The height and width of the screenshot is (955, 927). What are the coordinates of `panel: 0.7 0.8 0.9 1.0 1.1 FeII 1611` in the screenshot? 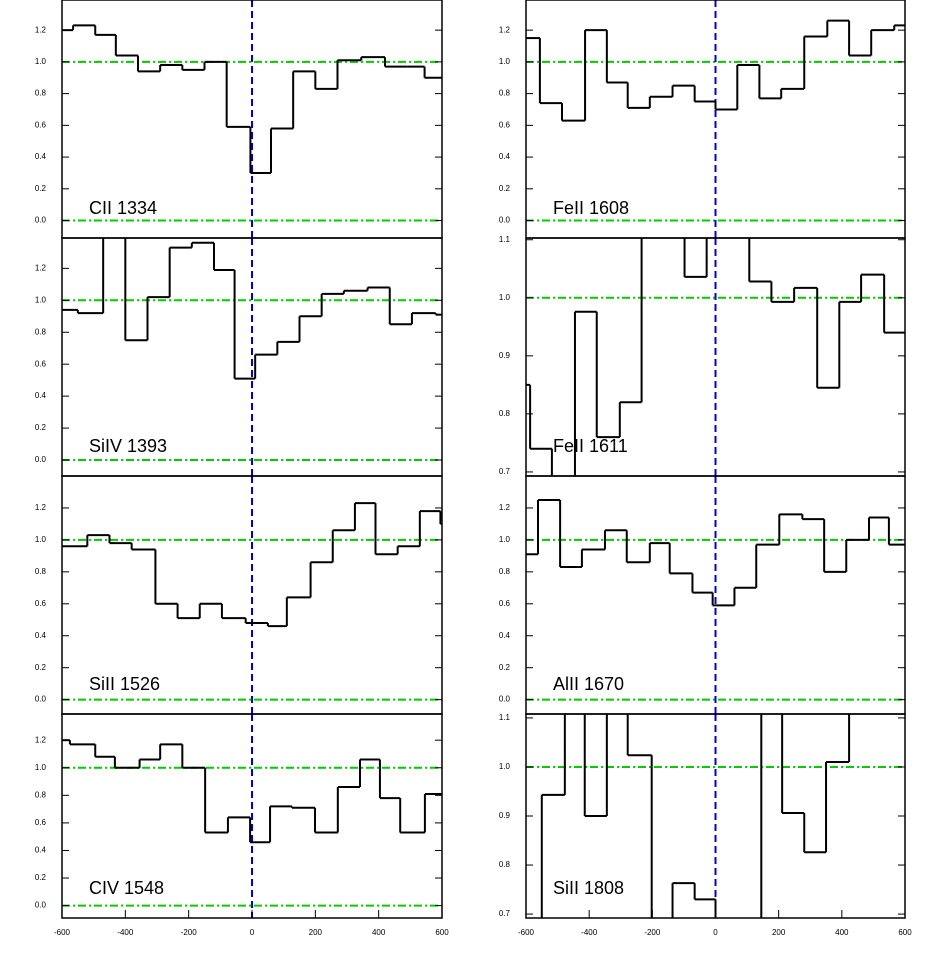 It's located at (702, 356).